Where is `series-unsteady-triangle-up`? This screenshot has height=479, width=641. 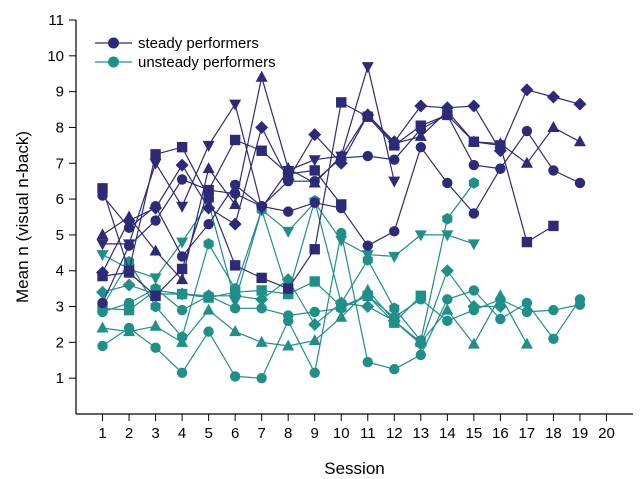
series-unsteady-triangle-up is located at coordinates (314, 317).